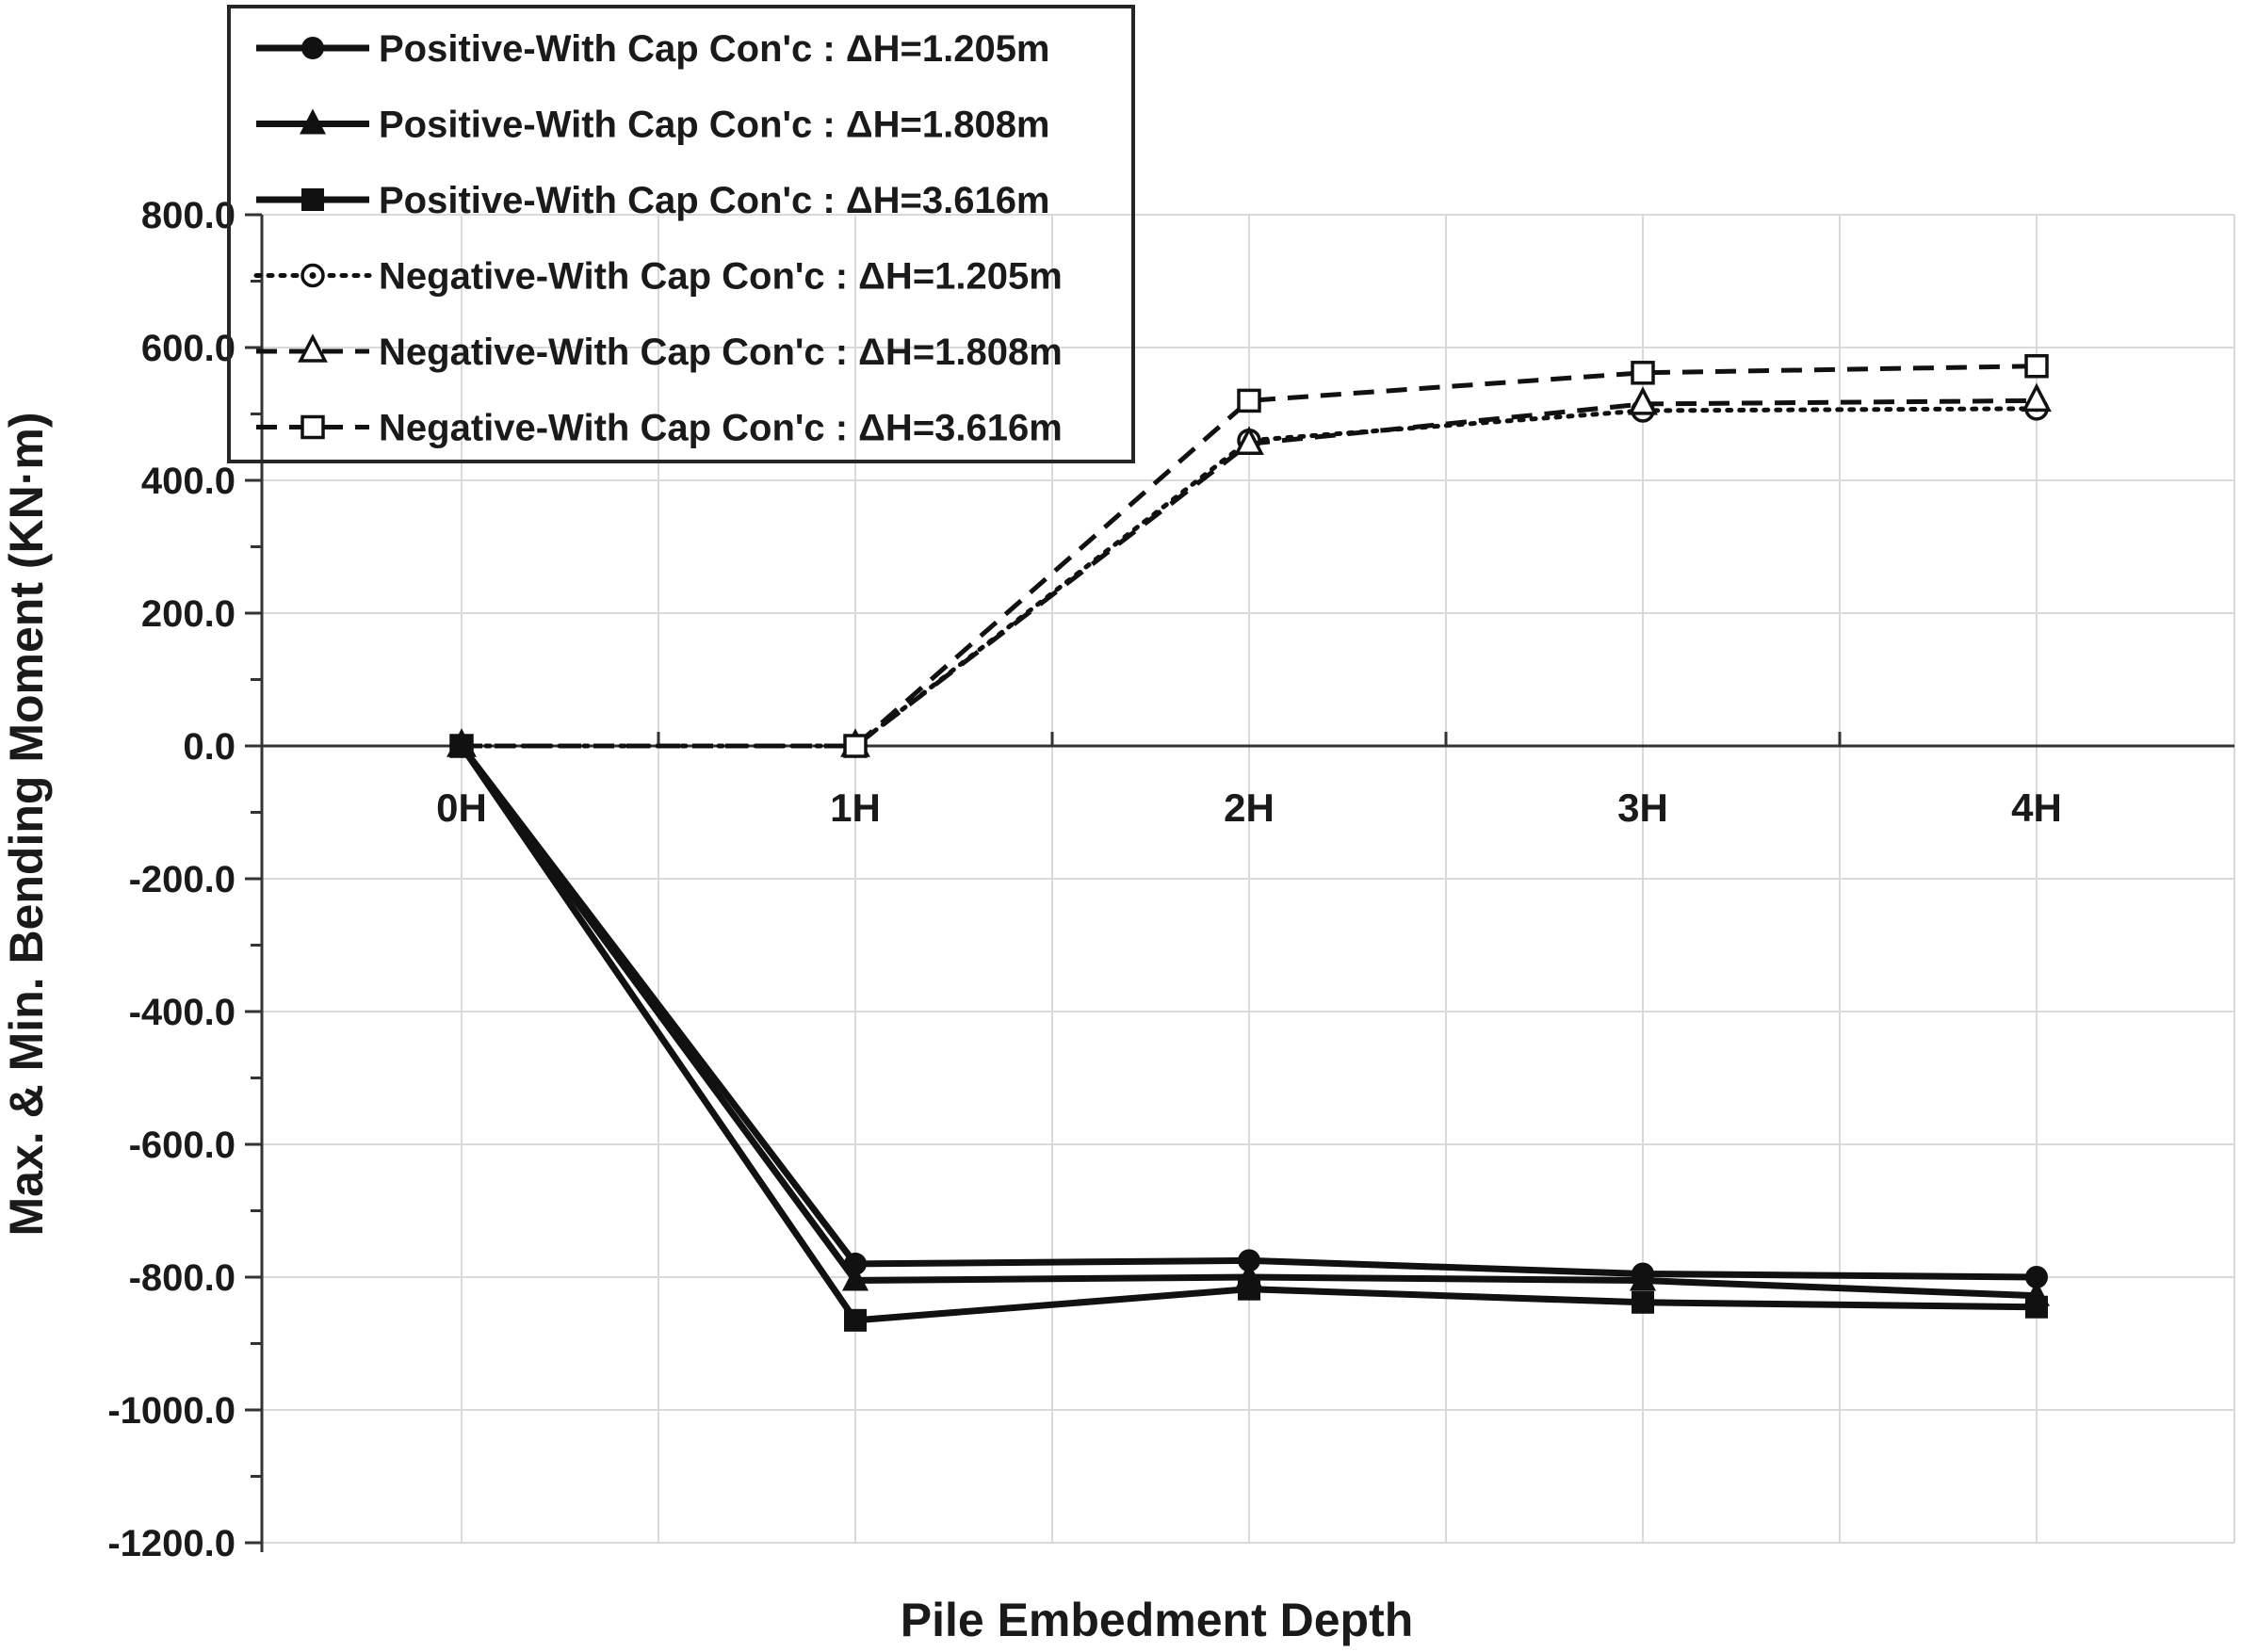  Describe the element at coordinates (1642, 808) in the screenshot. I see `x-category-label: 3H` at that location.